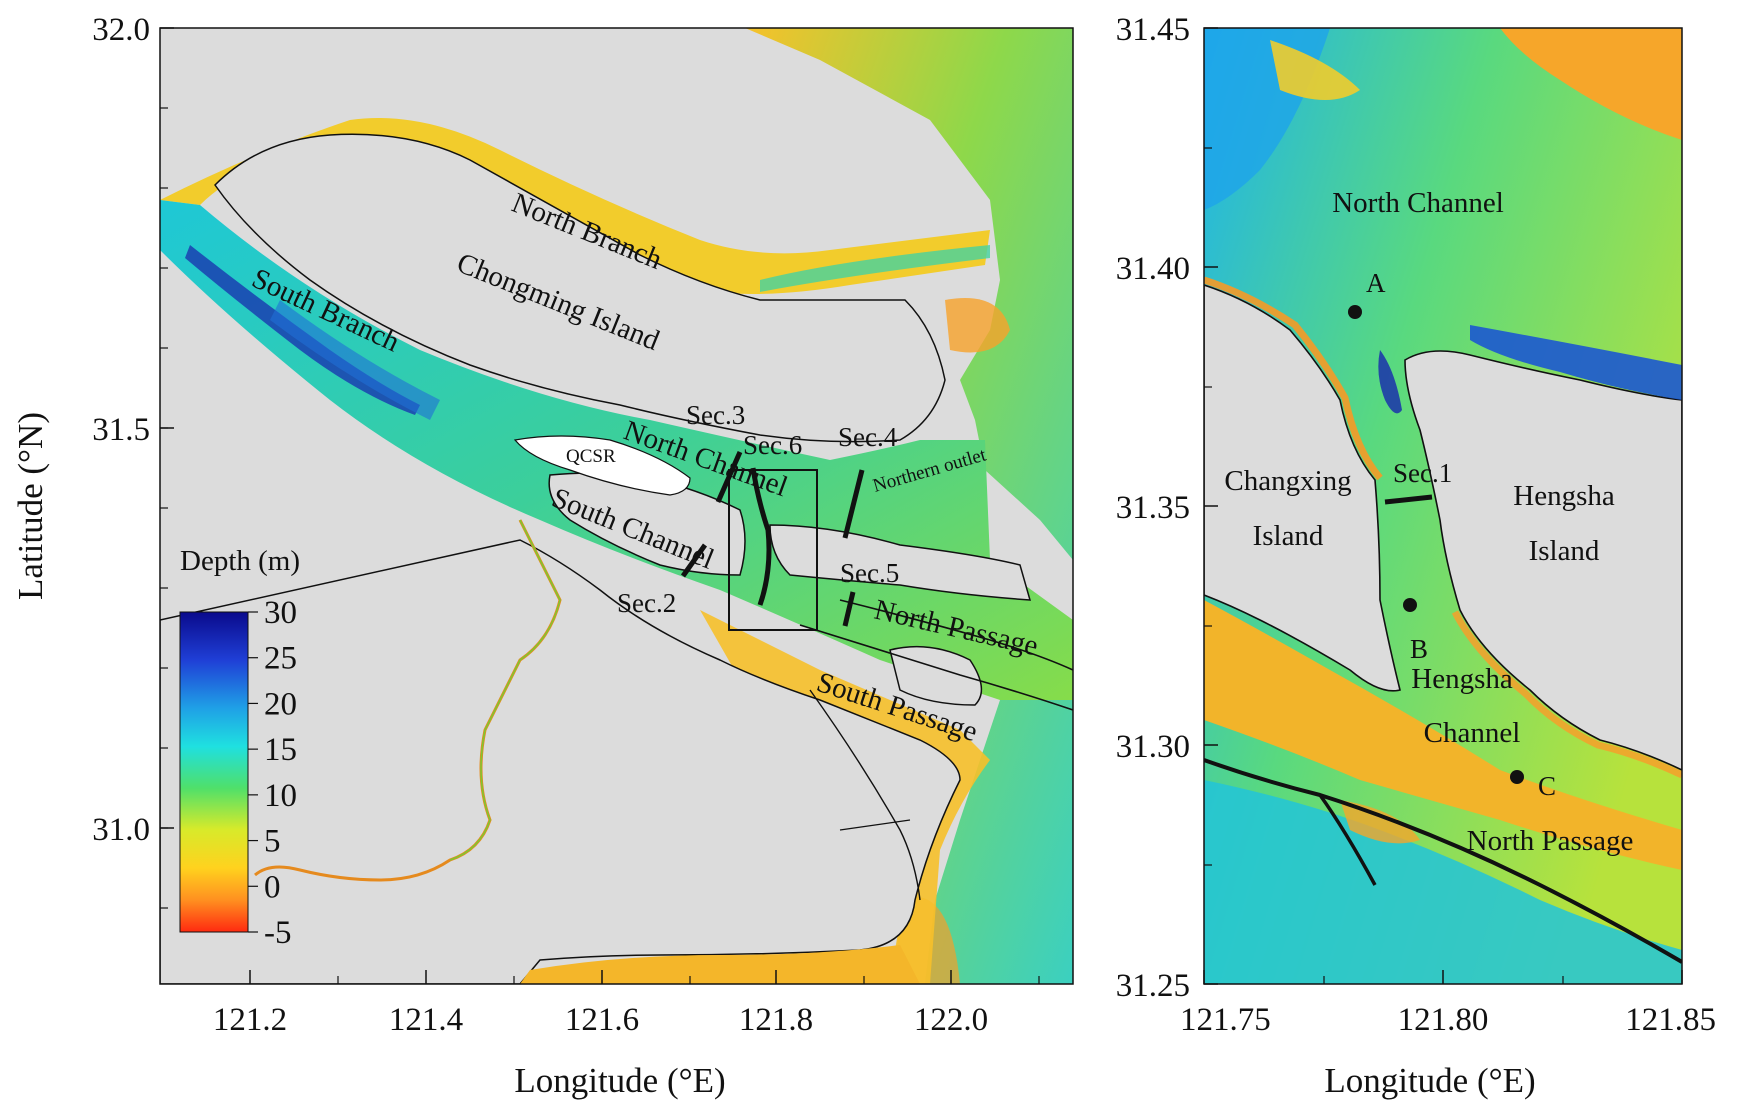 The height and width of the screenshot is (1110, 1739). Describe the element at coordinates (1408, 499) in the screenshot. I see `section-sec1` at that location.